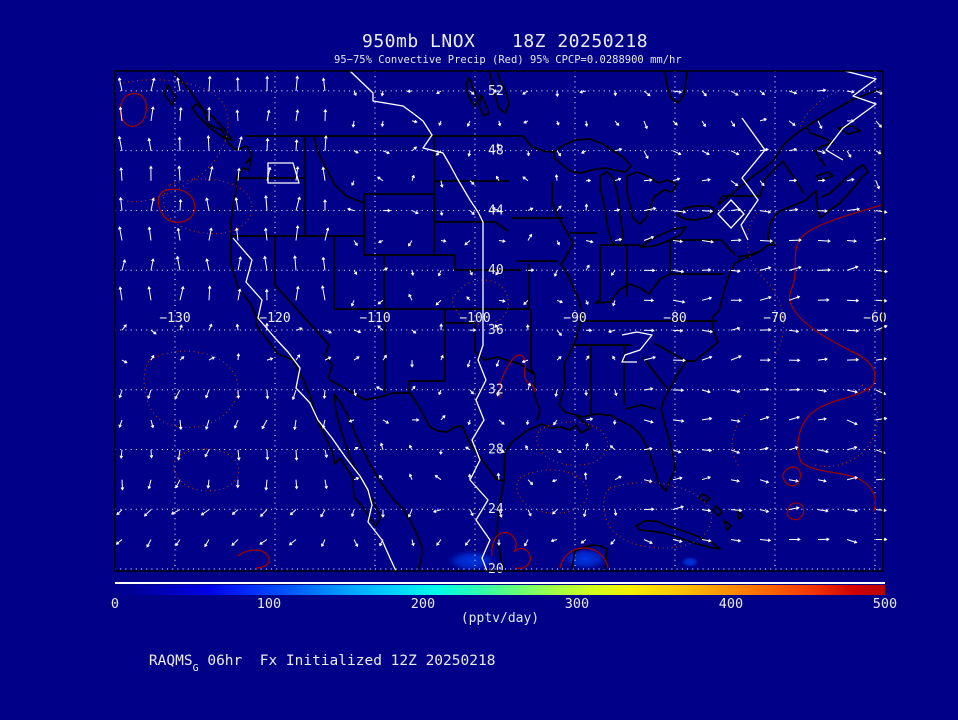 Image resolution: width=958 pixels, height=720 pixels. What do you see at coordinates (496, 91) in the screenshot?
I see `lat-tick-label: 52` at bounding box center [496, 91].